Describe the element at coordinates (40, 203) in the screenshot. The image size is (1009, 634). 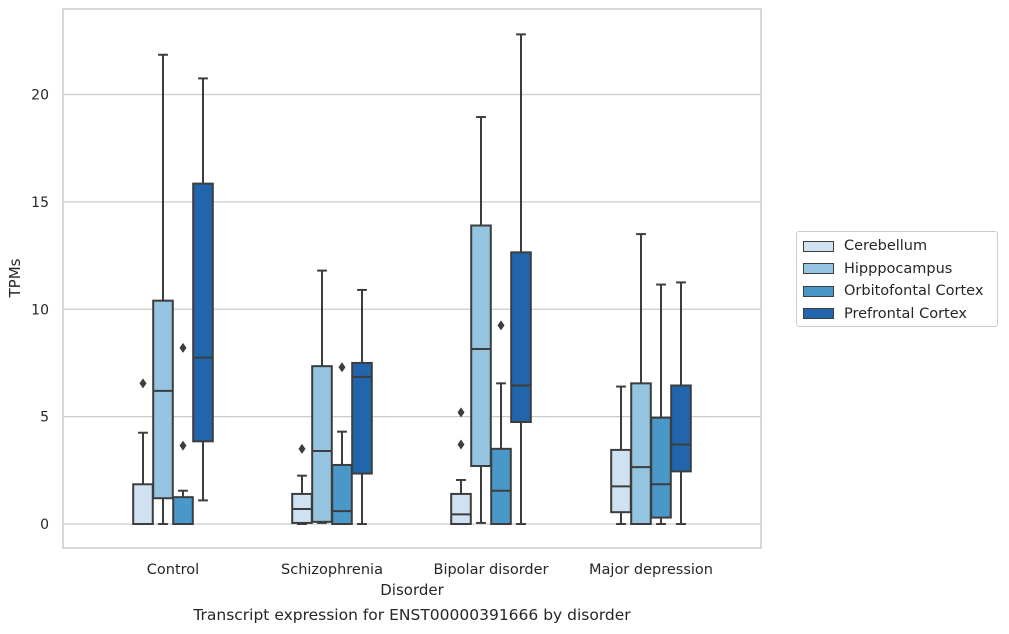
I see `y-tick-label: 15` at that location.